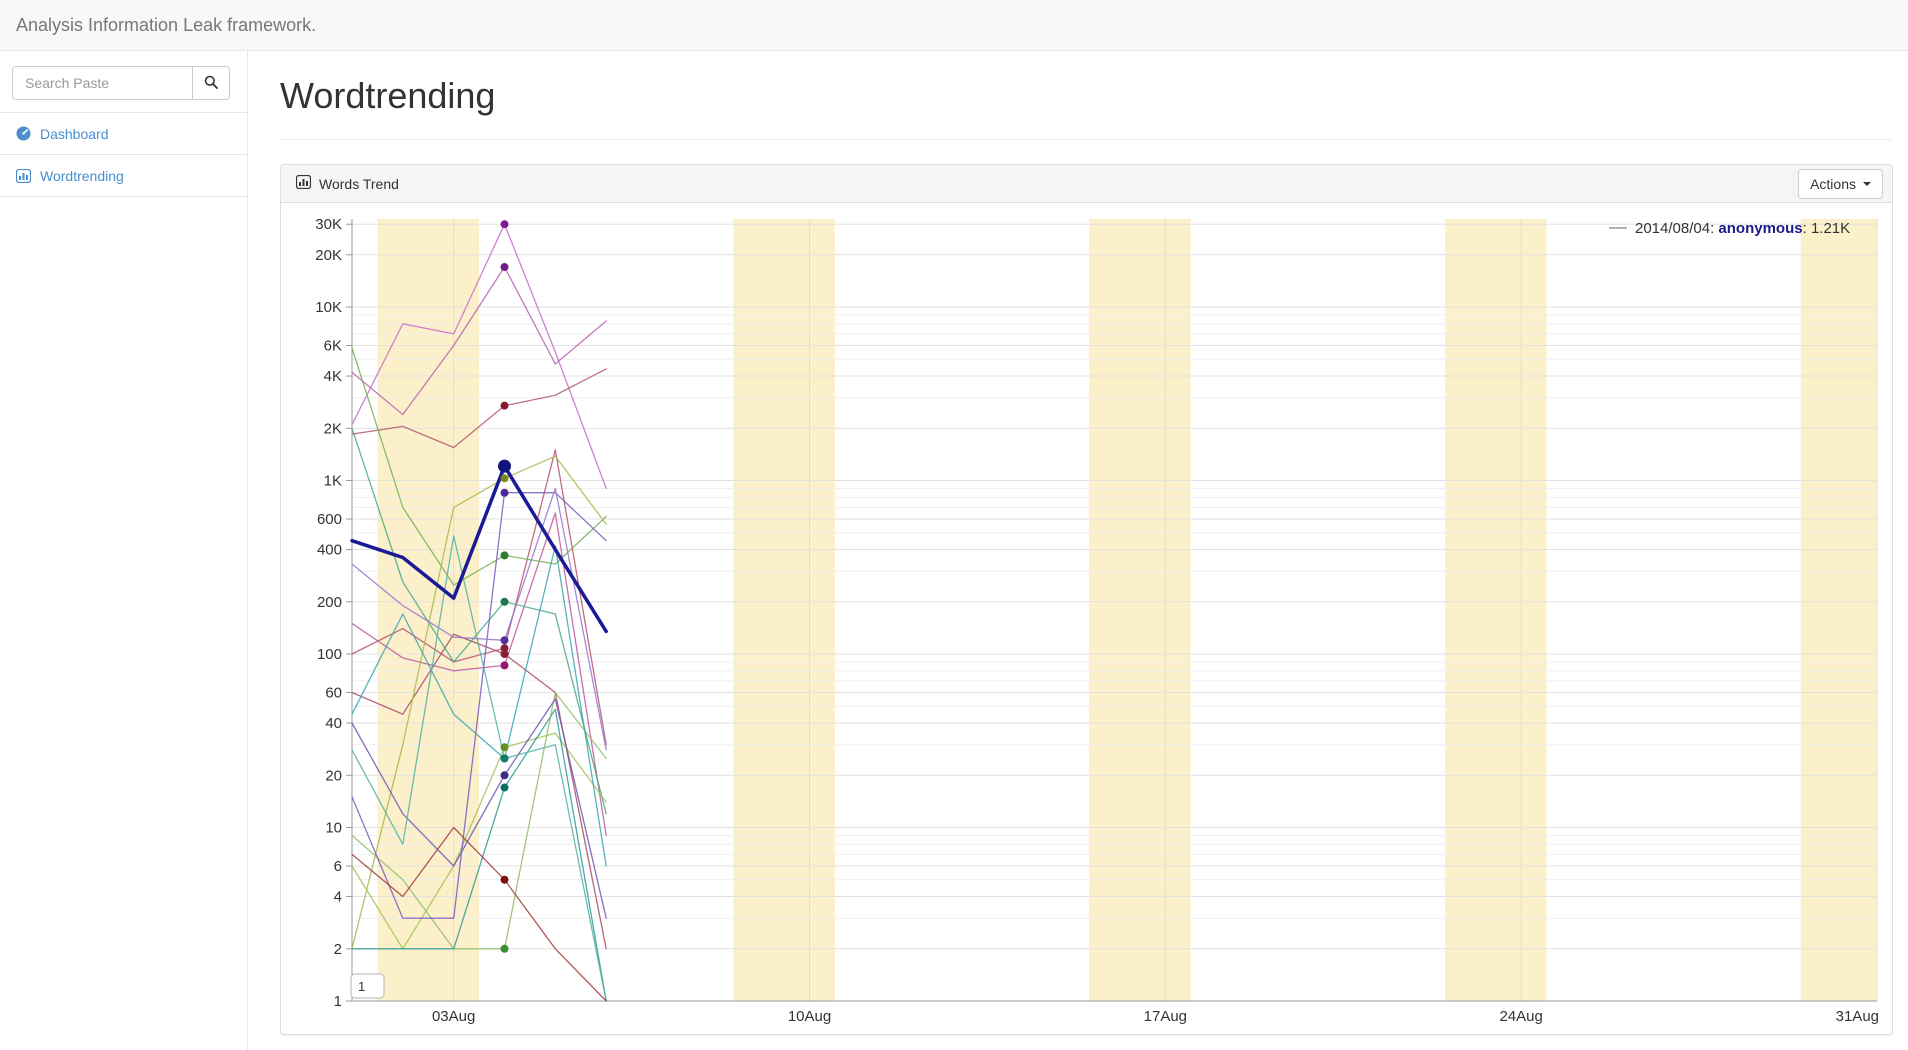  Describe the element at coordinates (328, 307) in the screenshot. I see `svg-text: 10K` at that location.